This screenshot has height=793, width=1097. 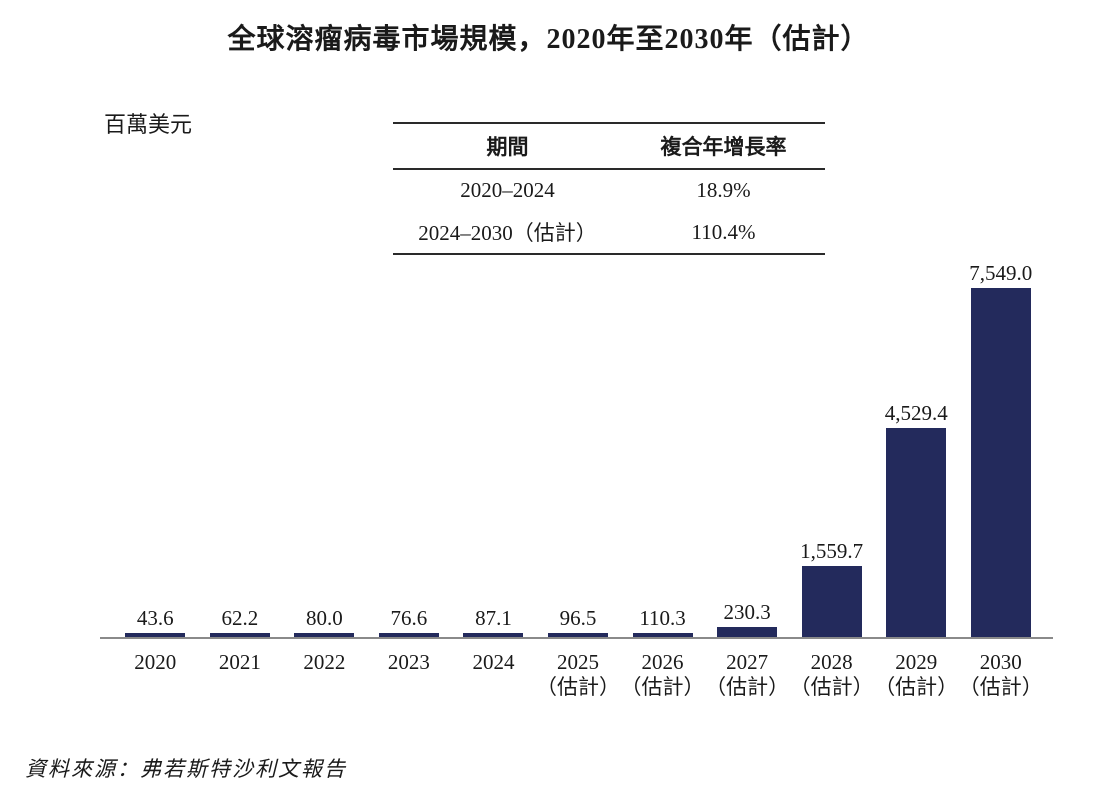 I want to click on y-axis-unit-label: 百萬美元, so click(x=148, y=124).